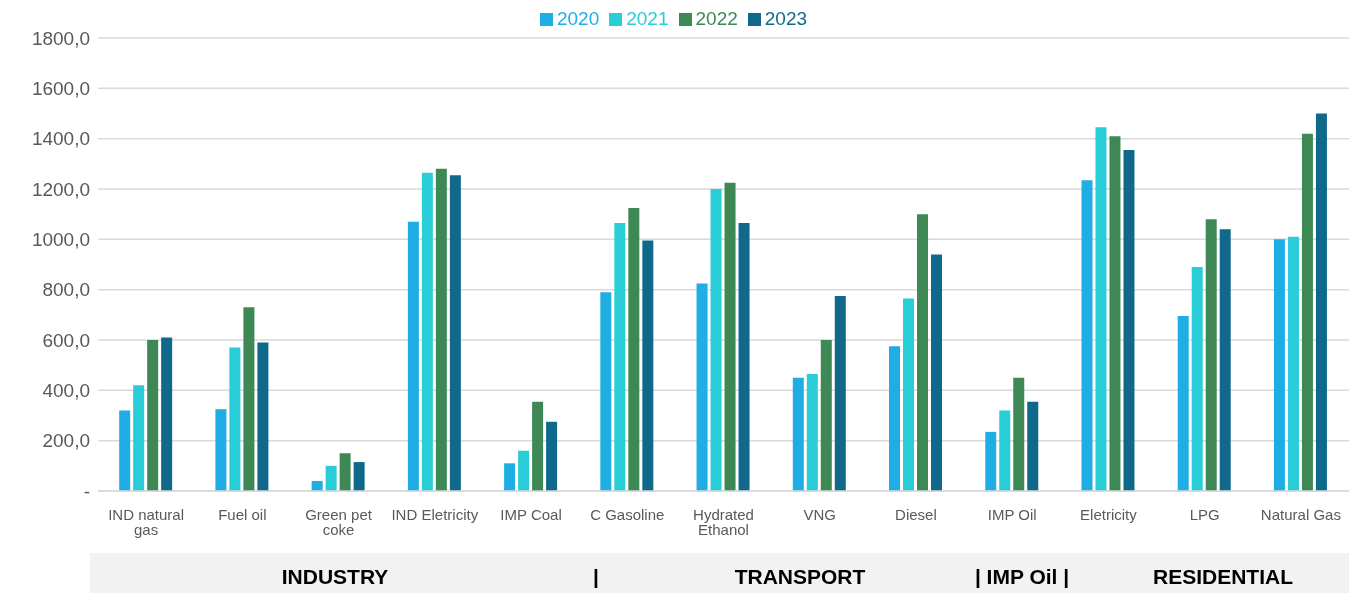  Describe the element at coordinates (339, 521) in the screenshot. I see `x-tick-label: Green pet coke` at that location.